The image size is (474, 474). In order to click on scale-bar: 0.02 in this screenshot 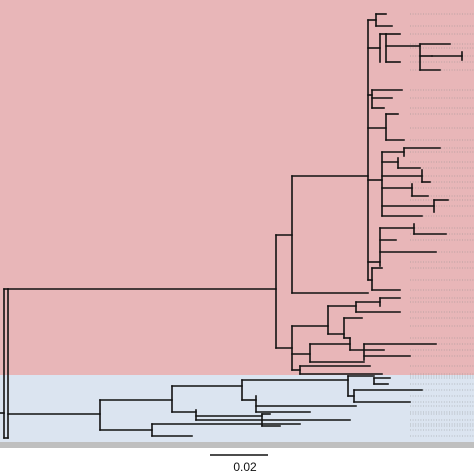, I will do `click(239, 464)`.